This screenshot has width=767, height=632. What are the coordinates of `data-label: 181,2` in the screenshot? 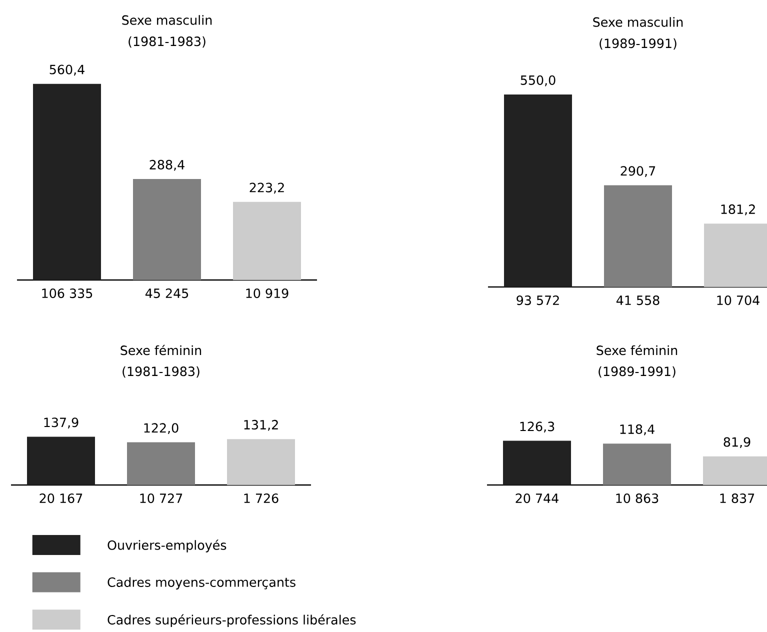 It's located at (738, 210).